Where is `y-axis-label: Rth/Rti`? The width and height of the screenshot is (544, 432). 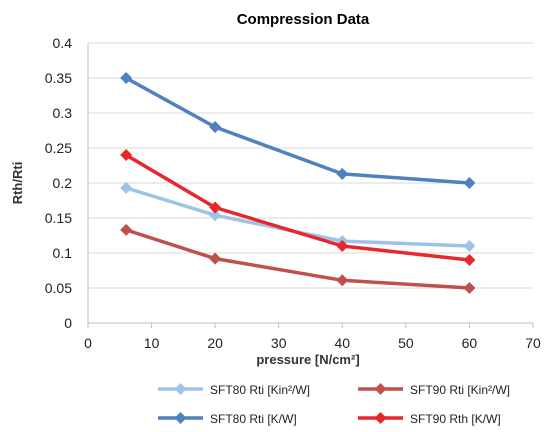
y-axis-label: Rth/Rti is located at coordinates (17, 183).